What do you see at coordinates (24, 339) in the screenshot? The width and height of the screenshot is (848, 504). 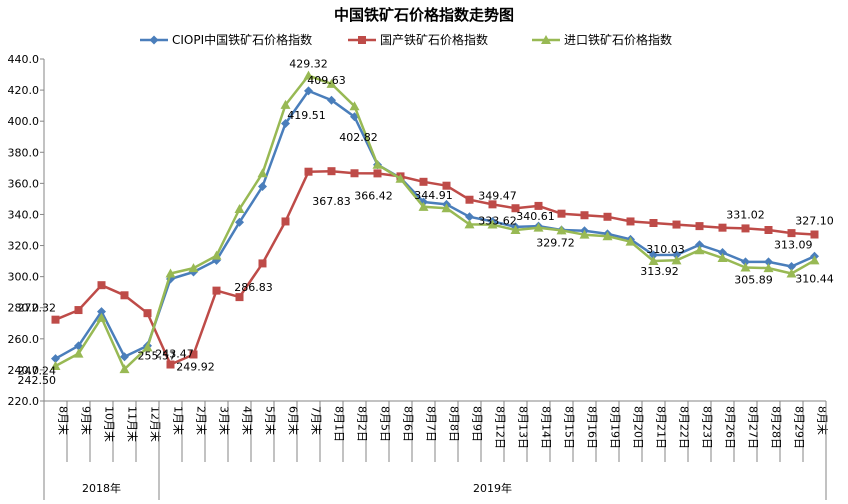 I see `y-tick-label: 260.0` at bounding box center [24, 339].